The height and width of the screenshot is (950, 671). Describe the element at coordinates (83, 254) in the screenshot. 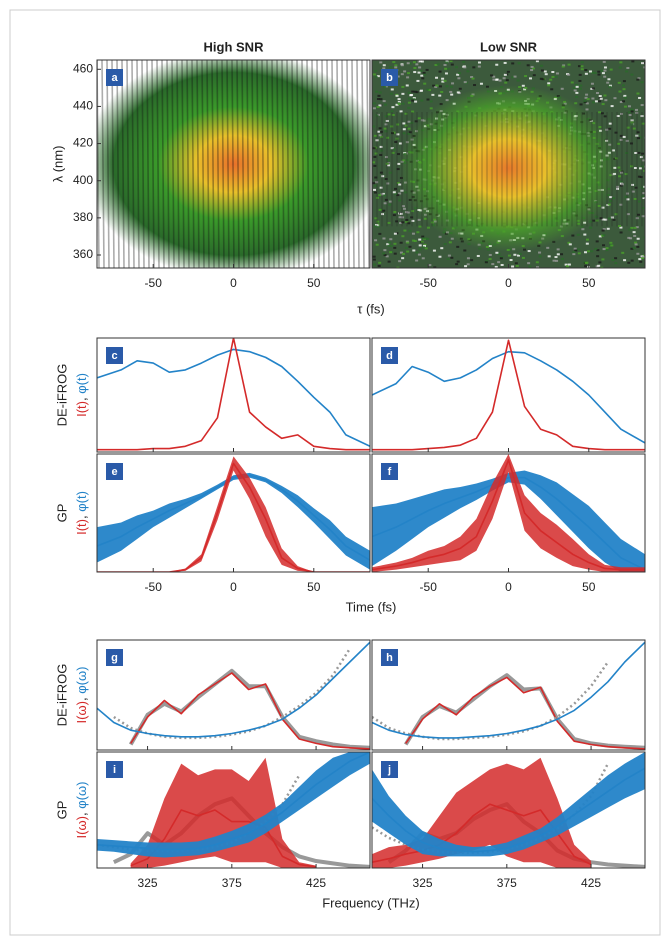

I see `y-tick-label: 360` at that location.